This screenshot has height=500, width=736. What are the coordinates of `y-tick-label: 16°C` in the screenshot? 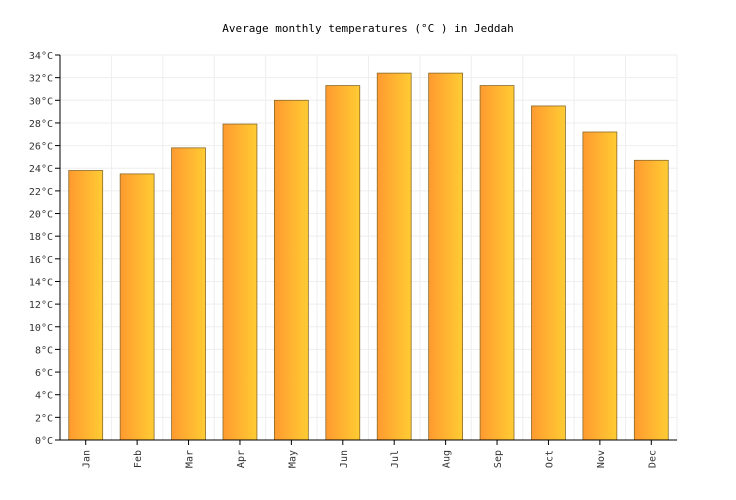 It's located at (41, 260).